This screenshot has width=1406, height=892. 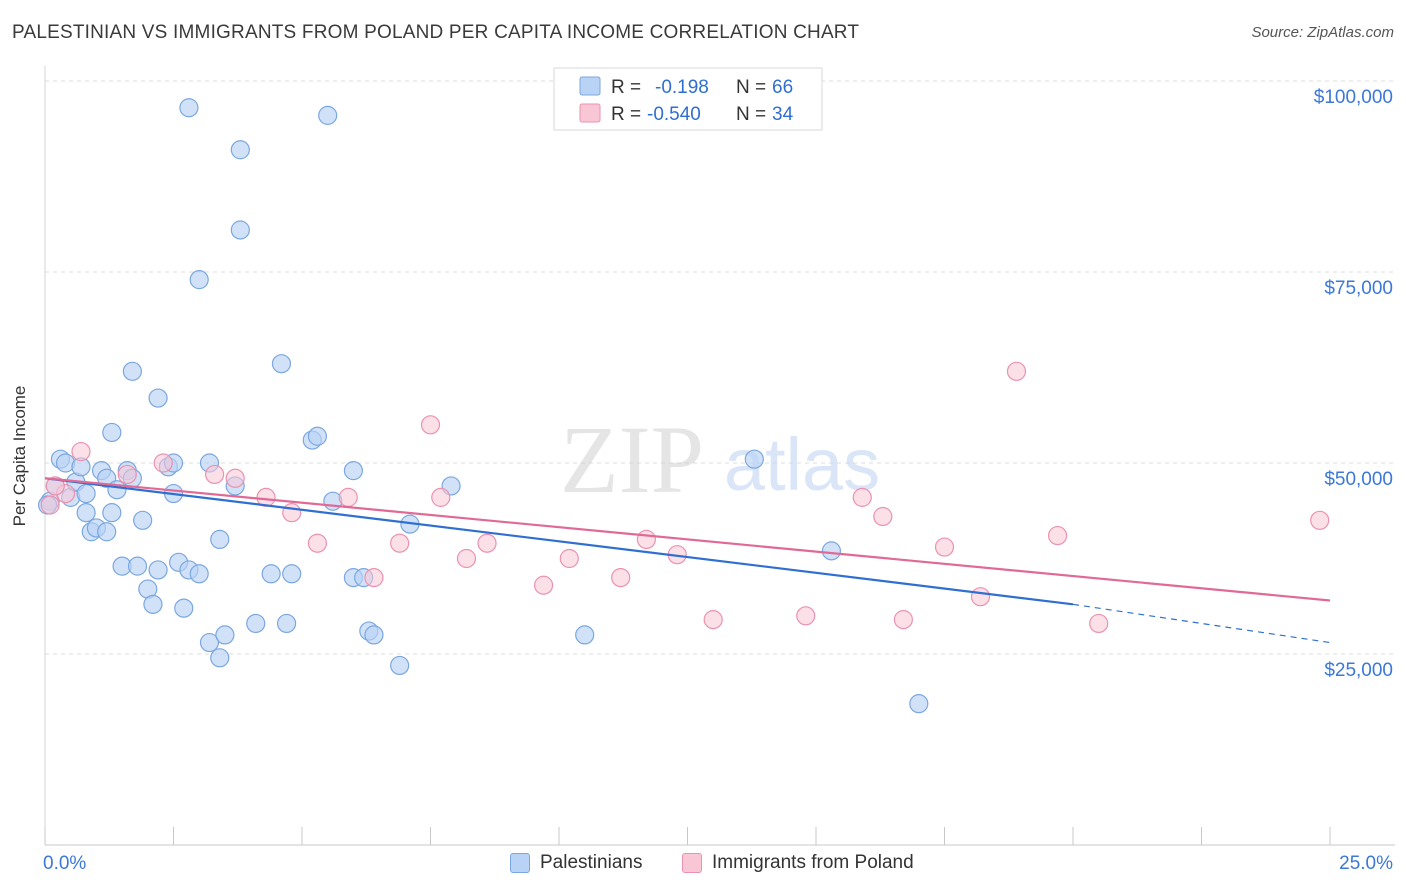 What do you see at coordinates (1353, 97) in the screenshot?
I see `y-tick-label: $100,000` at bounding box center [1353, 97].